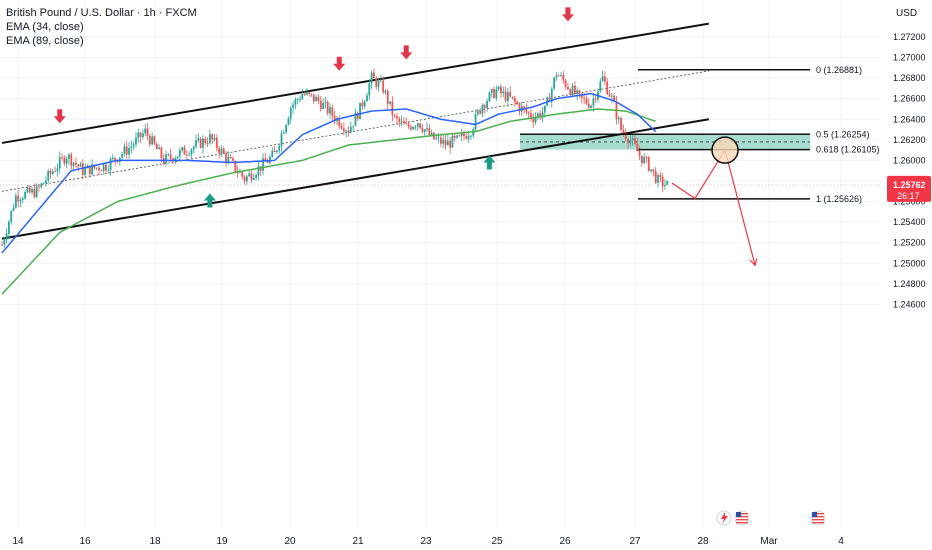 This screenshot has width=932, height=550. Describe the element at coordinates (45, 41) in the screenshot. I see `ema89-legend: EMA (89, close)` at that location.